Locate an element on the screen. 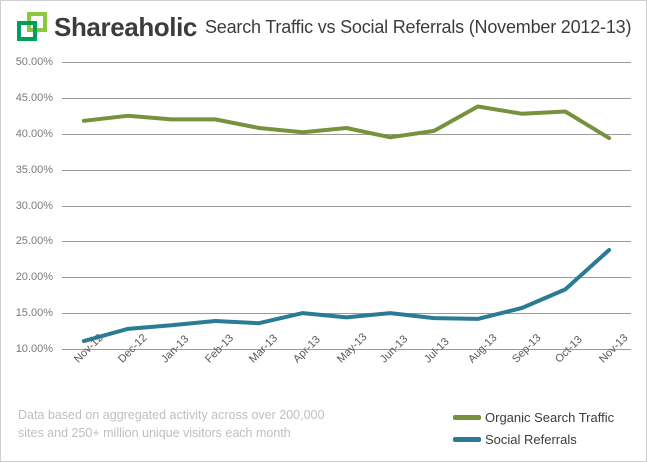 This screenshot has height=462, width=647. y-axis-tick-label: 20.00% is located at coordinates (34, 277).